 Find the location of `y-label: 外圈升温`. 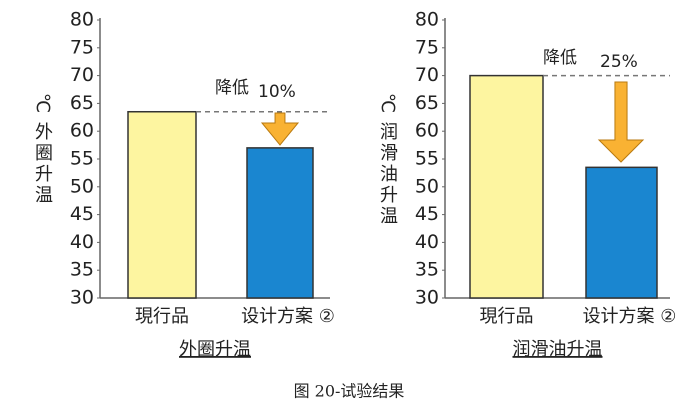

y-label: 外圈升温 is located at coordinates (42, 164).